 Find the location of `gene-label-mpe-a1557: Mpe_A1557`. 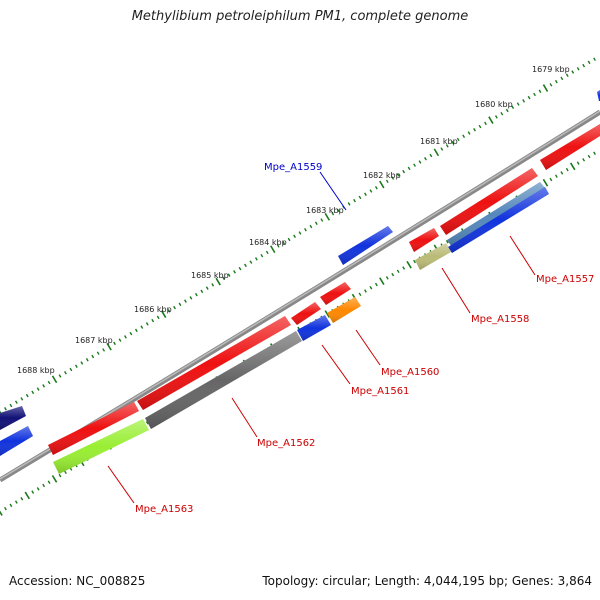

gene-label-mpe-a1557: Mpe_A1557 is located at coordinates (565, 279).